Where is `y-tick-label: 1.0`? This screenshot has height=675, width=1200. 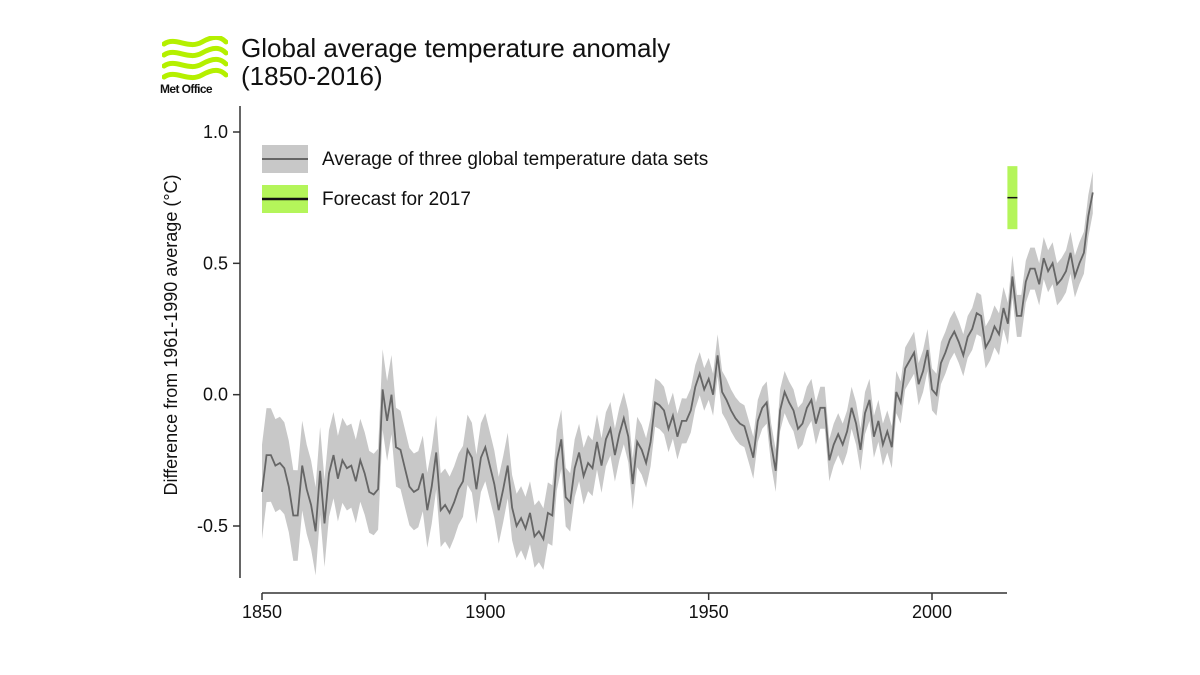 y-tick-label: 1.0 is located at coordinates (215, 132).